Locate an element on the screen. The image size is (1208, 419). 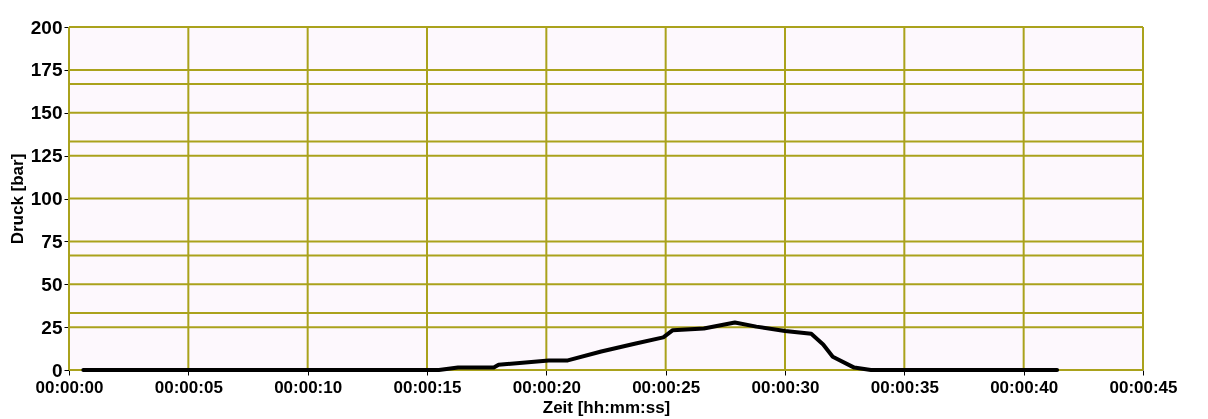
x-tick-label: 00:00:30 is located at coordinates (785, 387).